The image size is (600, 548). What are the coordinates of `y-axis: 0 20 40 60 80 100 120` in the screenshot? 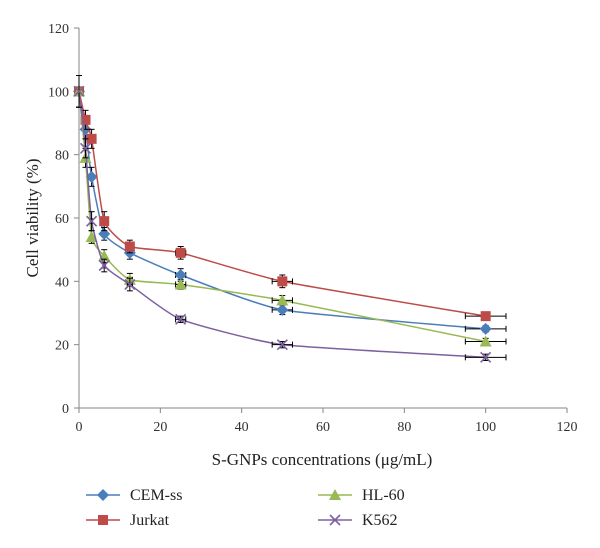 It's located at (64, 219).